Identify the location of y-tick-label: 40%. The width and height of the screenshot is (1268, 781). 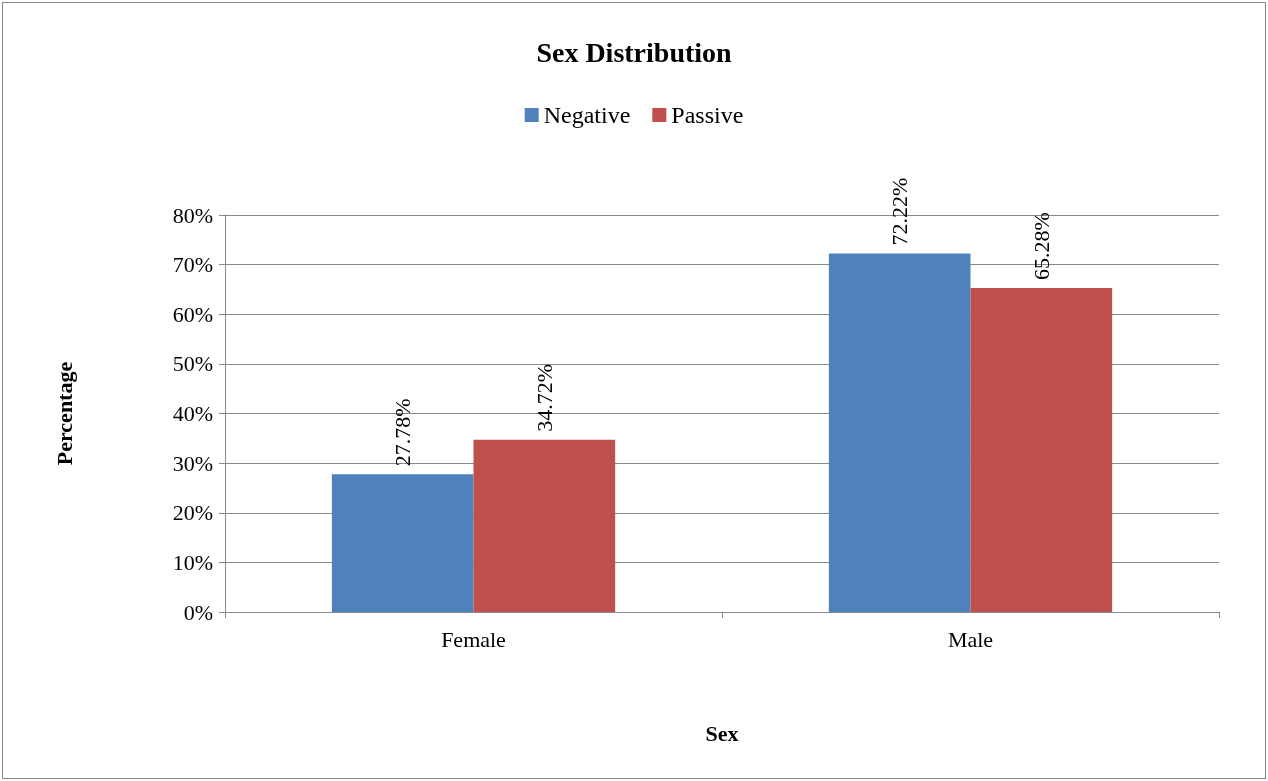
(192, 413).